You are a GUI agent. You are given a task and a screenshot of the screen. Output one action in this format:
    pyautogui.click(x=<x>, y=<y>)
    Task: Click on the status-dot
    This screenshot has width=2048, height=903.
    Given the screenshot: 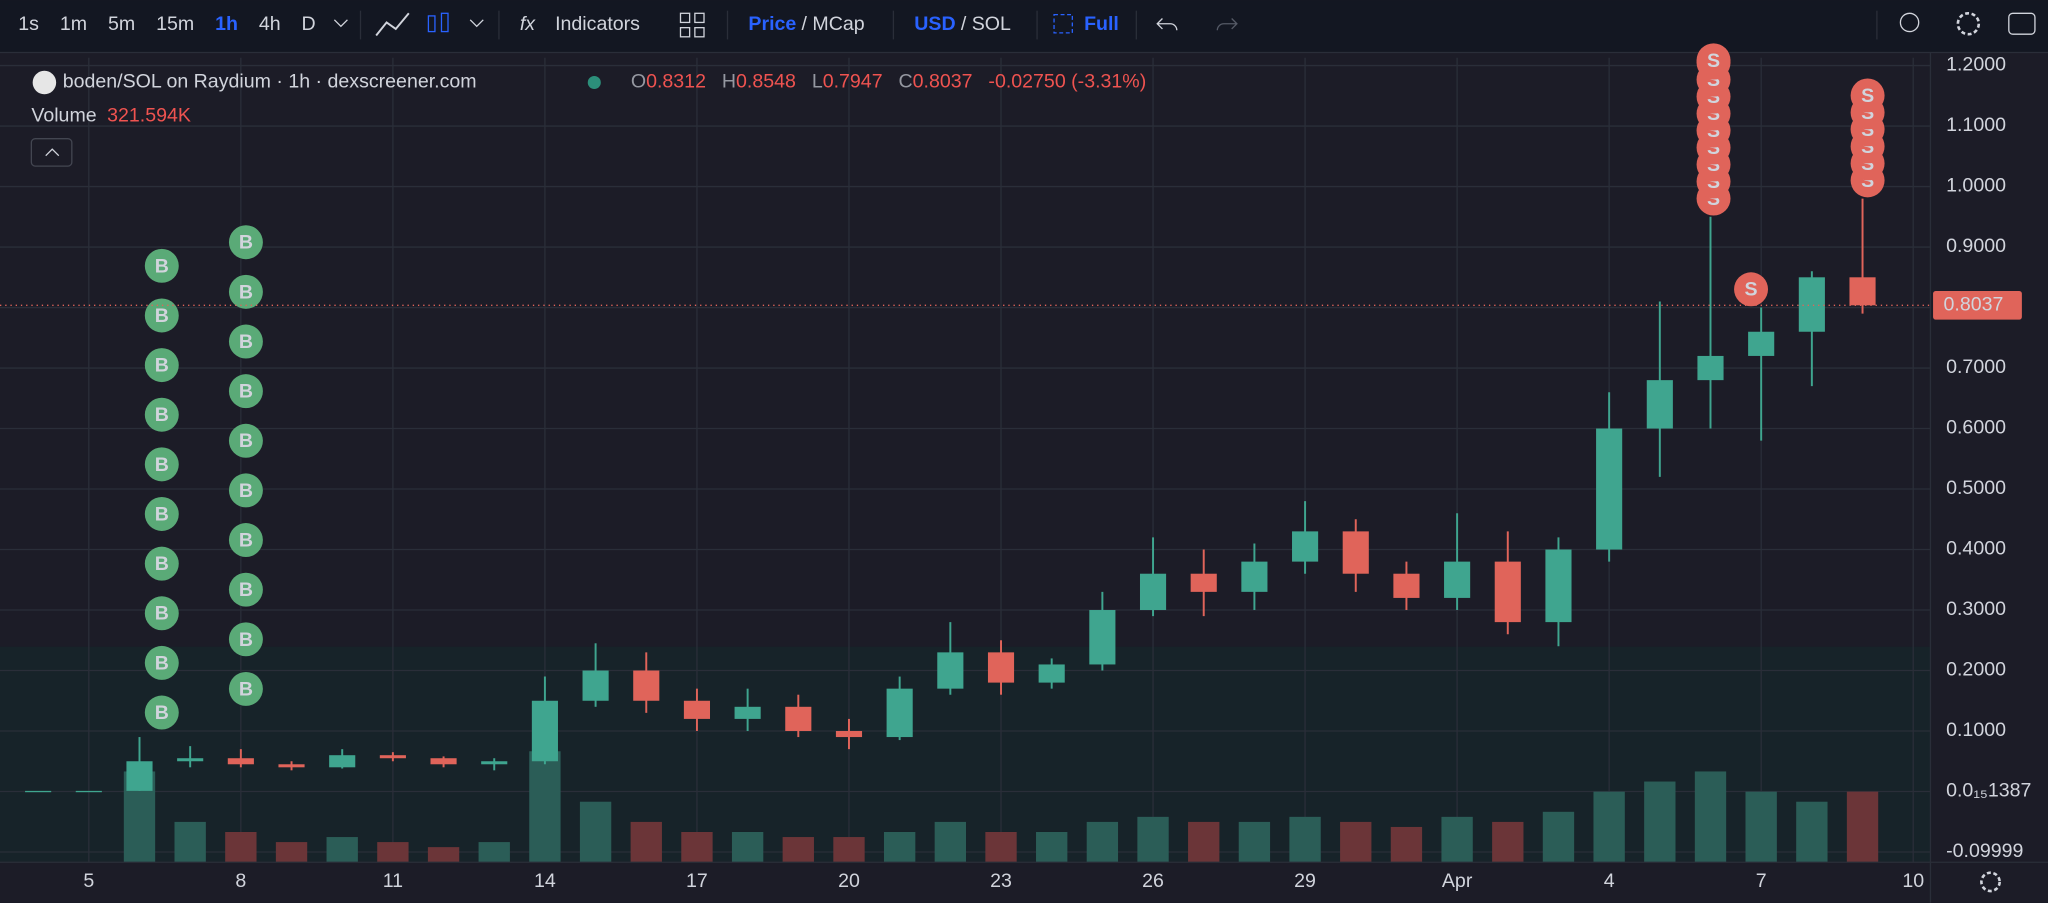 What is the action you would take?
    pyautogui.click(x=594, y=82)
    